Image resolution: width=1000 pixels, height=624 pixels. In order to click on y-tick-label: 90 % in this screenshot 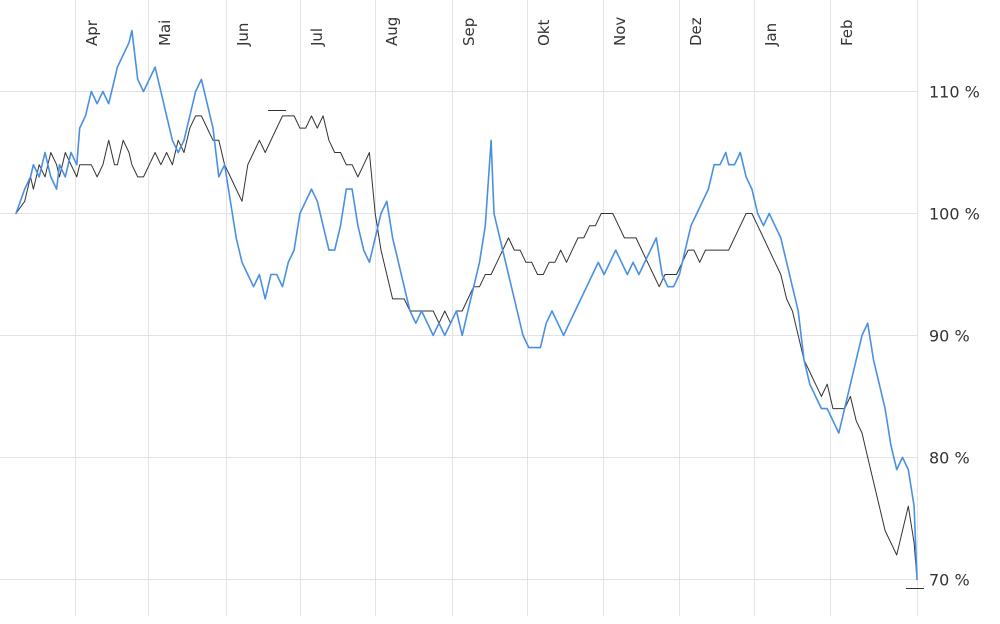, I will do `click(949, 335)`.